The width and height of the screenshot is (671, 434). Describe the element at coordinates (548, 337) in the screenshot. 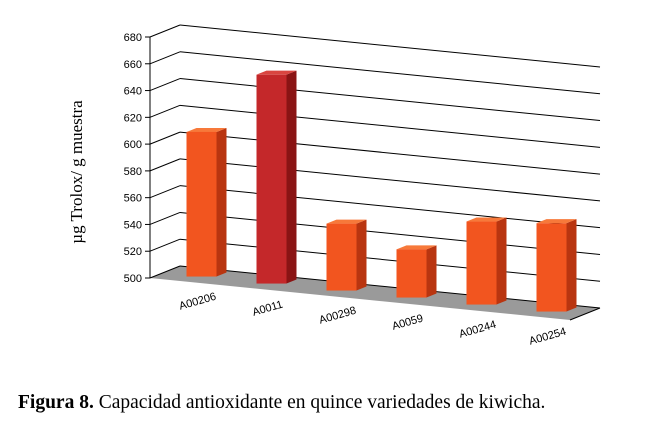

I see `x-tick-label: A00254` at that location.